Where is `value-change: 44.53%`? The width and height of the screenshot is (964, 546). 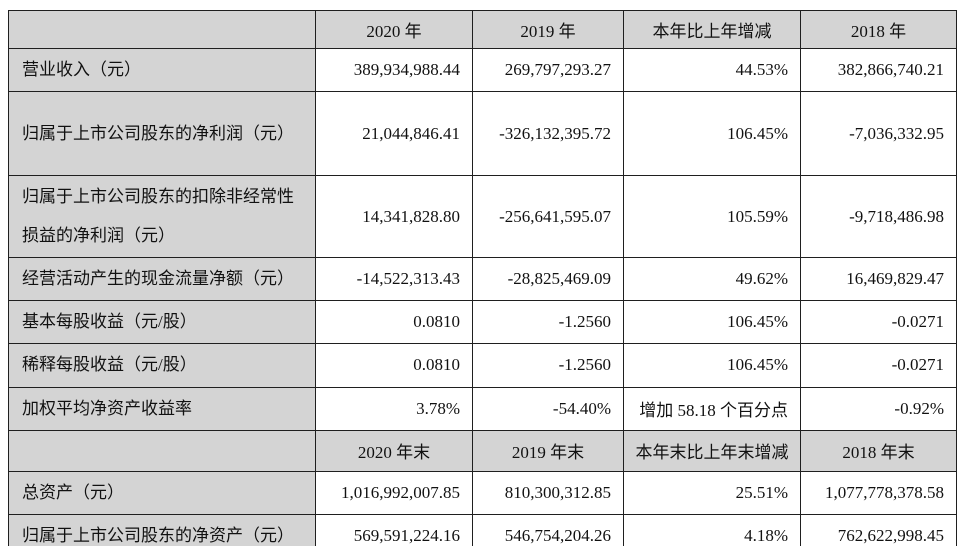 value-change: 44.53% is located at coordinates (712, 70).